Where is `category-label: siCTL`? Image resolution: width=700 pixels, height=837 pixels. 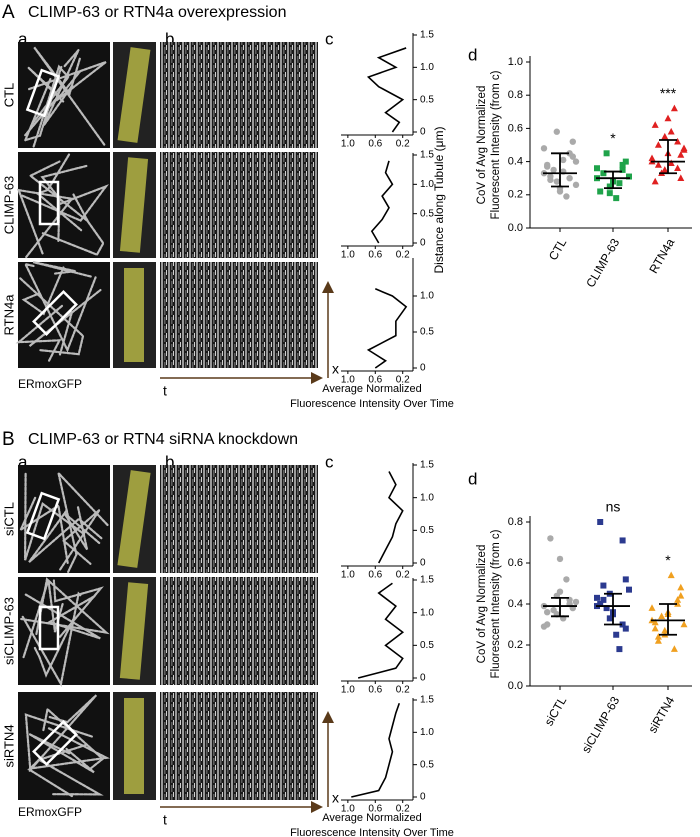
category-label: siCTL is located at coordinates (556, 711).